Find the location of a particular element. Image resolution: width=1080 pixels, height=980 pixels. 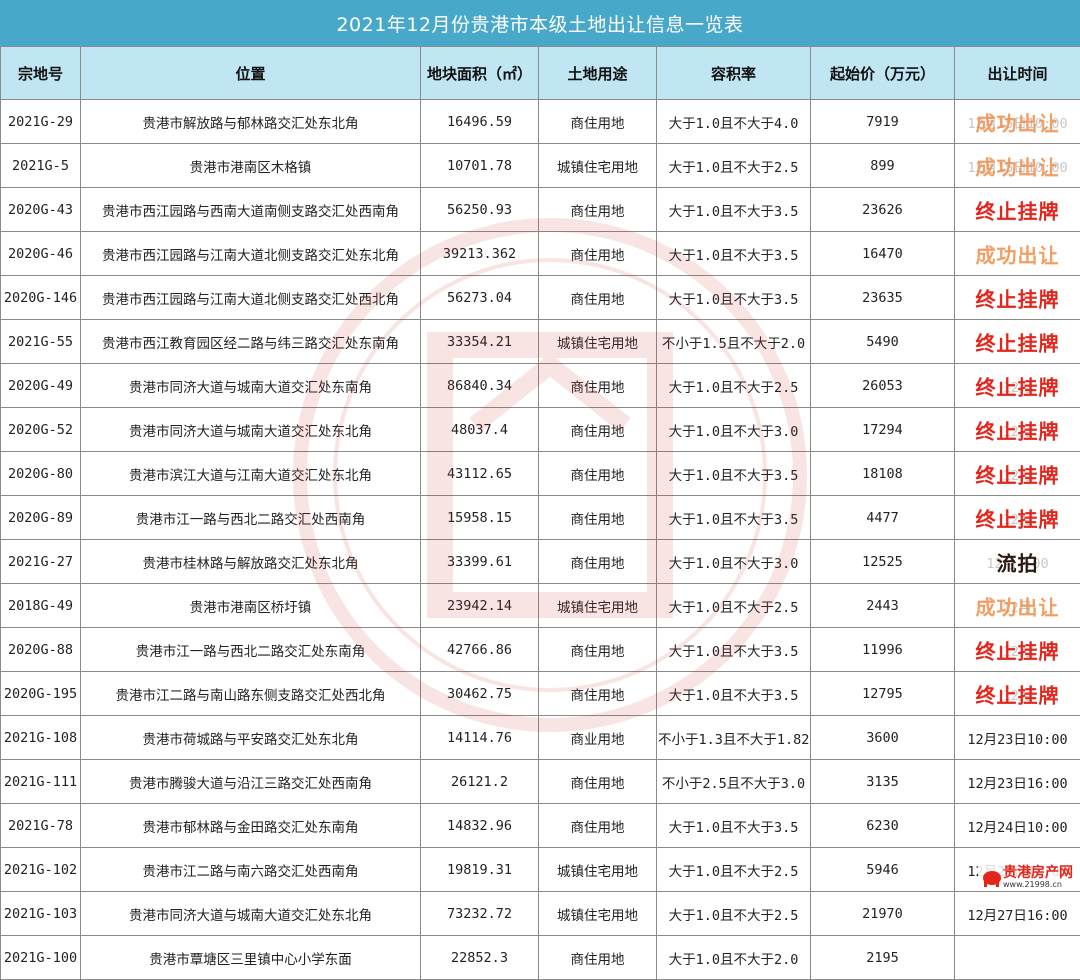

status-stamp: 流拍 is located at coordinates (1018, 561).